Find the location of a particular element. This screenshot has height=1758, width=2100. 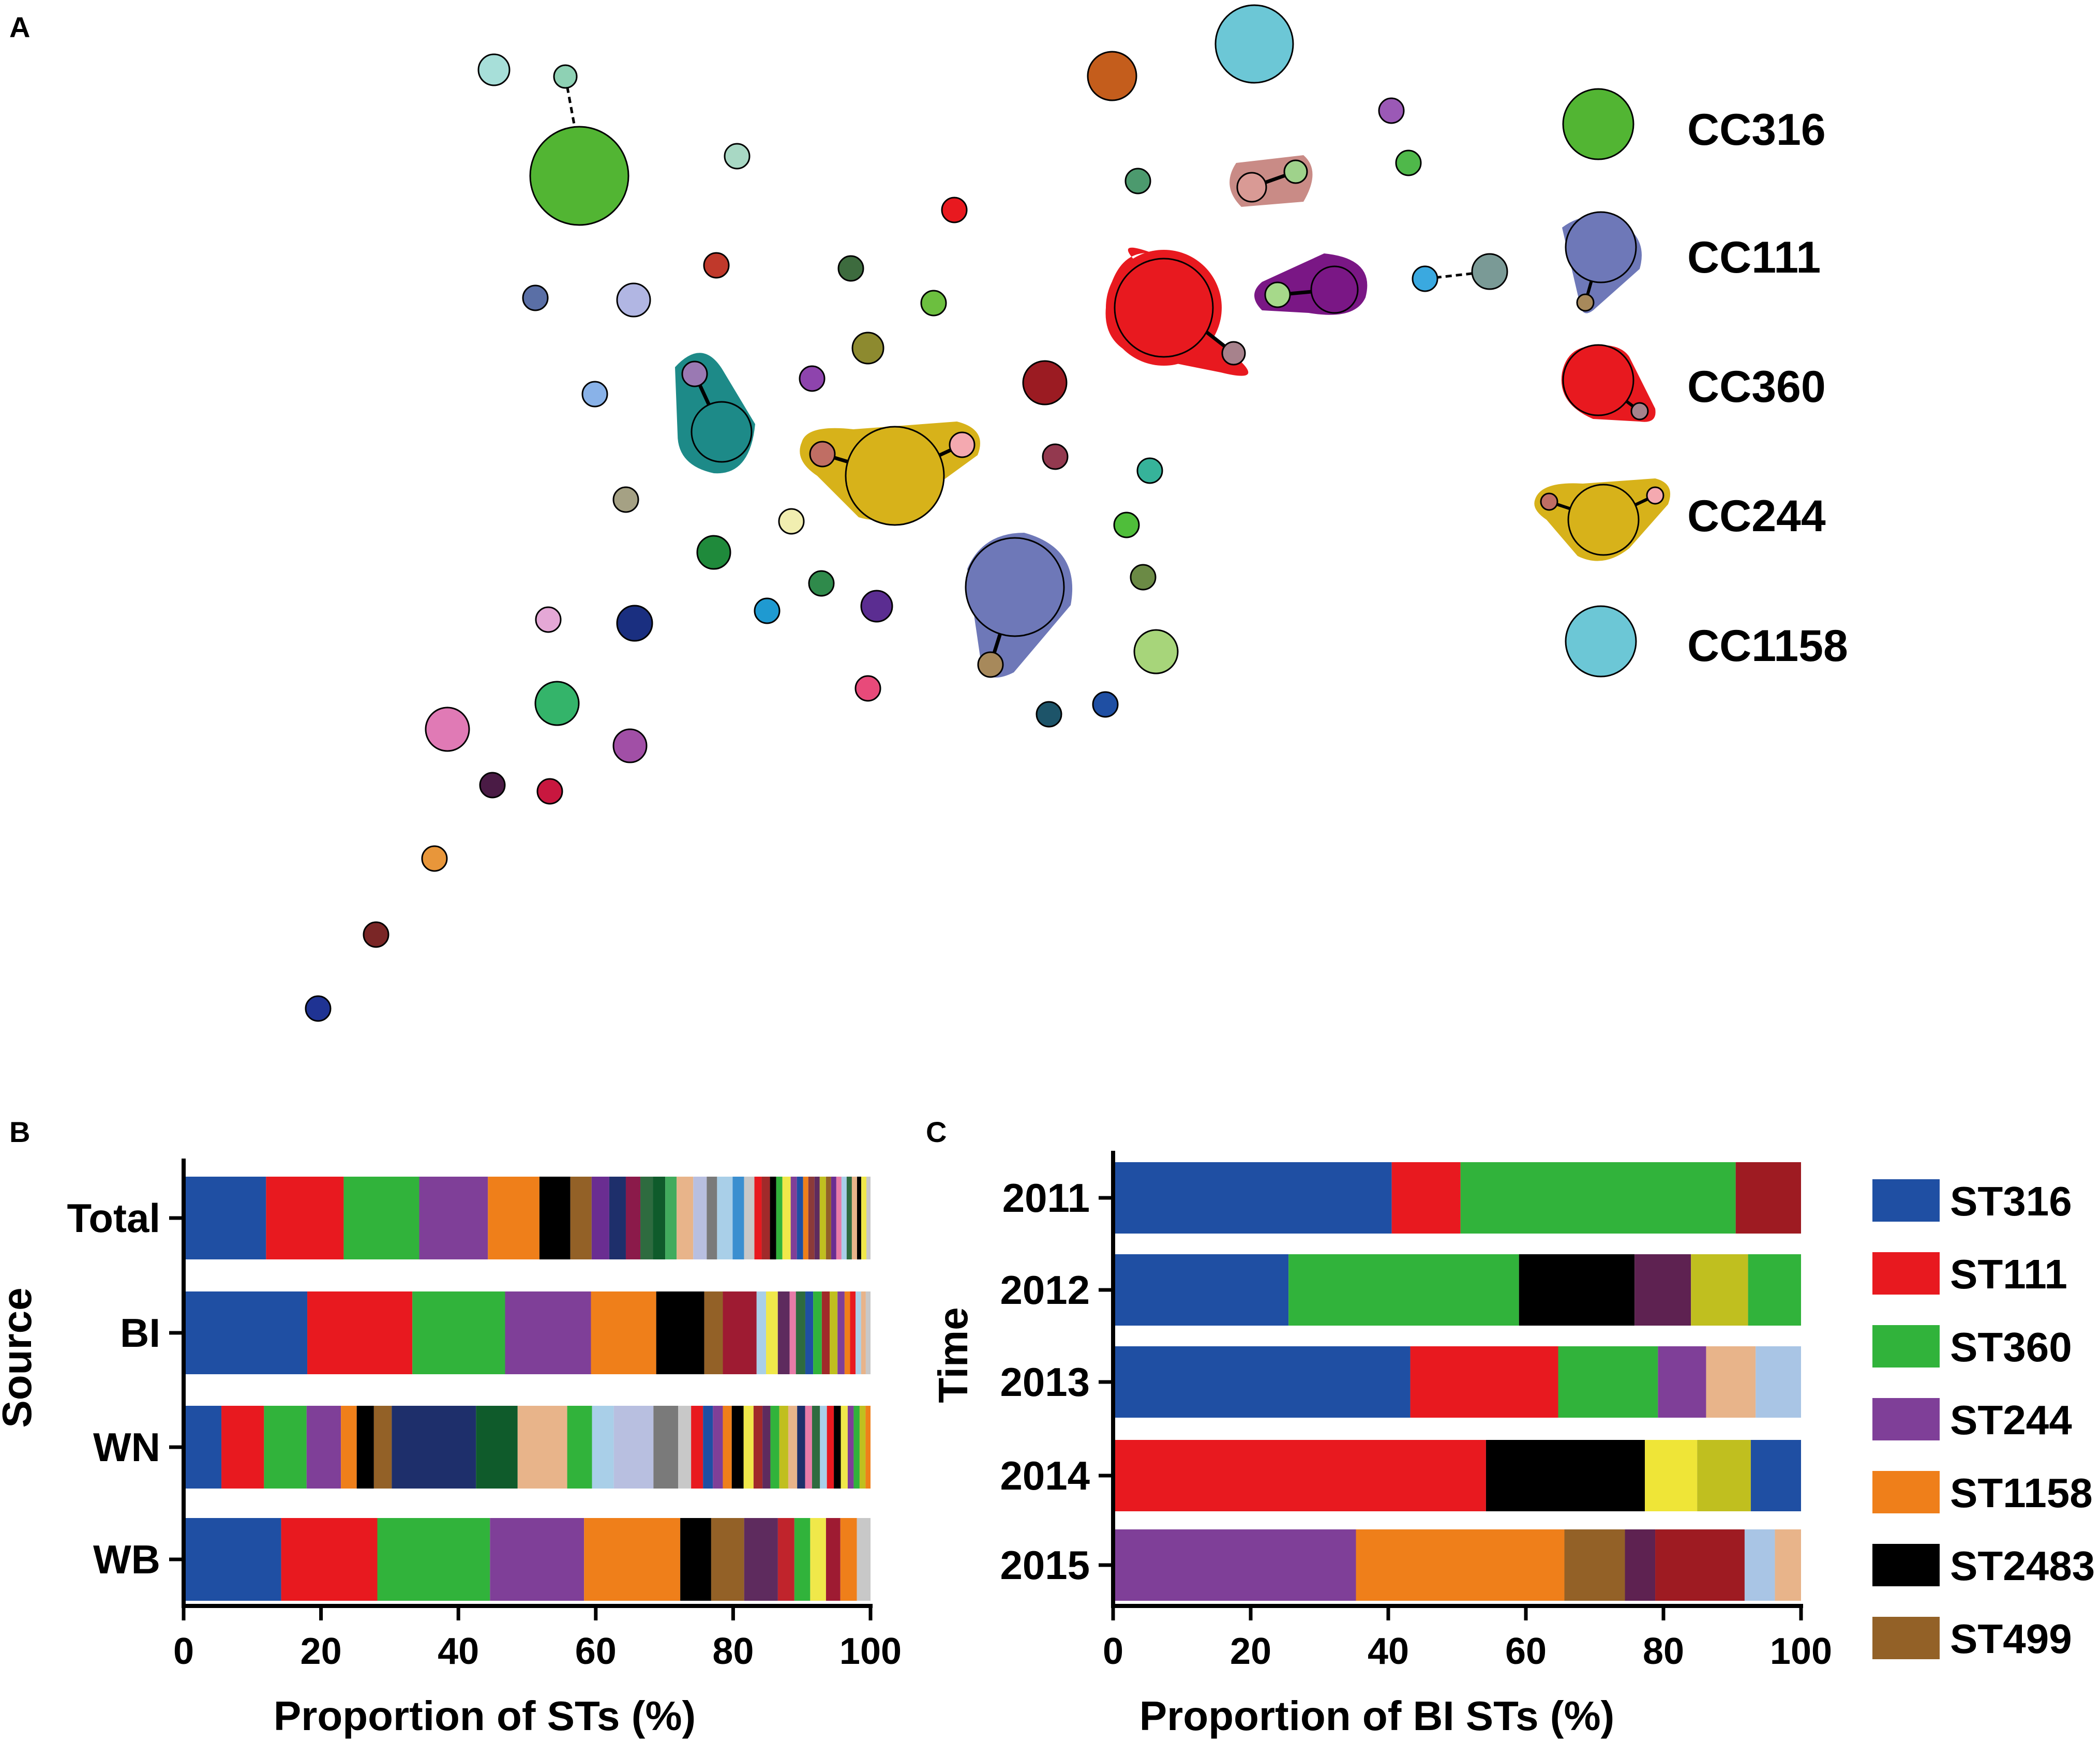

st-node-cc111 is located at coordinates (1015, 587).